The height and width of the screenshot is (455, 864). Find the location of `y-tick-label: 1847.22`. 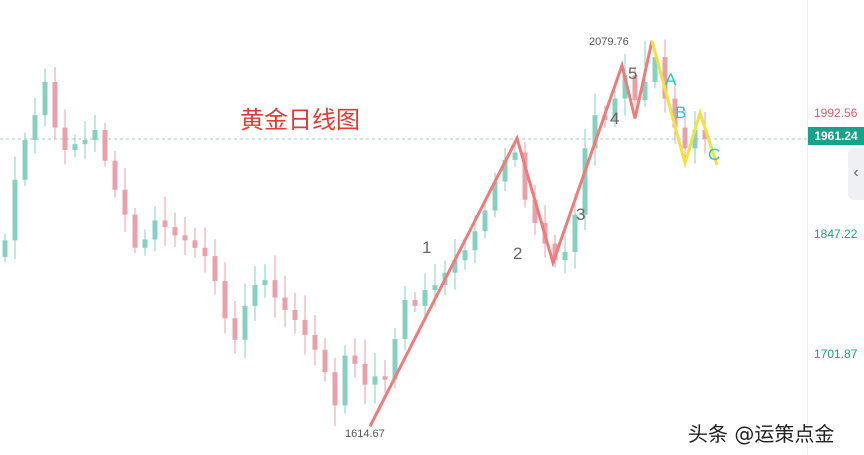

y-tick-label: 1847.22 is located at coordinates (836, 233).